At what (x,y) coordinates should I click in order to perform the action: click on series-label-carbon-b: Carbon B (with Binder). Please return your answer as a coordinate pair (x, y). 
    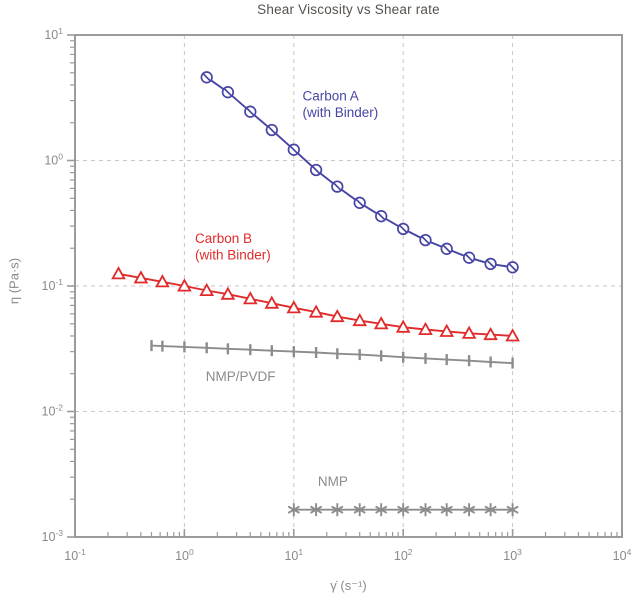
    Looking at the image, I should click on (233, 247).